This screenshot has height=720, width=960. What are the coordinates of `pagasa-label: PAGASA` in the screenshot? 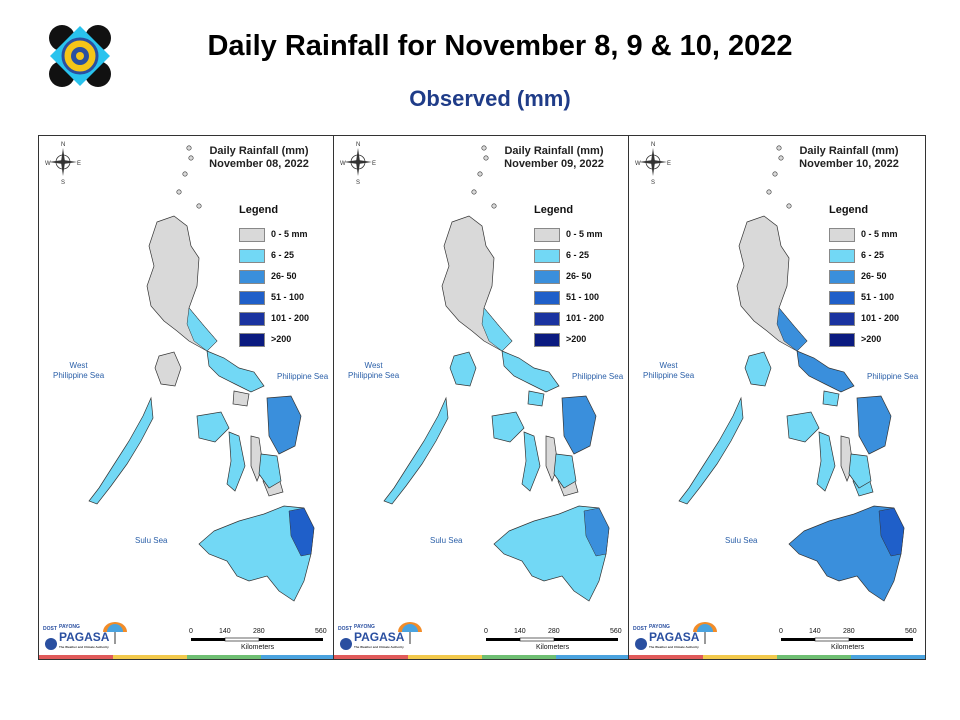 It's located at (674, 637).